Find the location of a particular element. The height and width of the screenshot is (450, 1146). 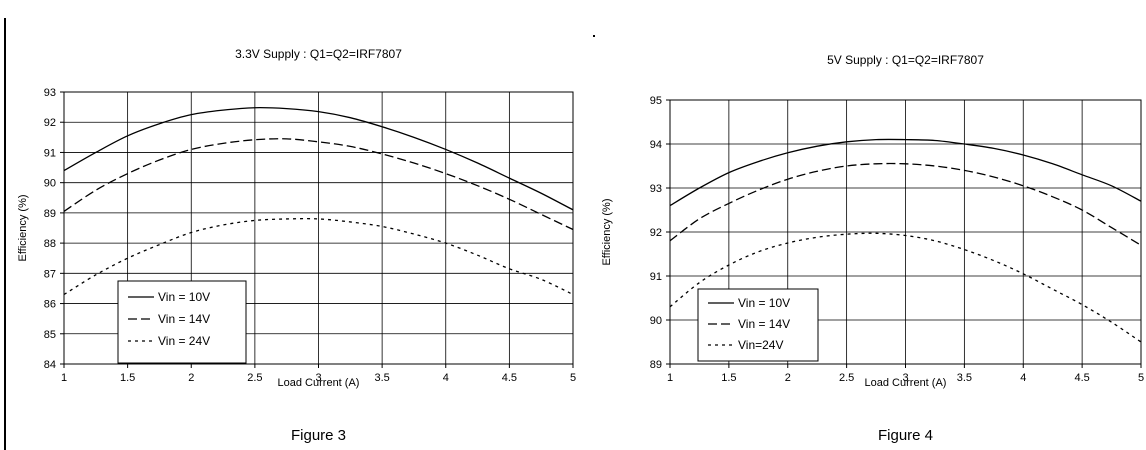

y-tick-label: 94 is located at coordinates (656, 145).